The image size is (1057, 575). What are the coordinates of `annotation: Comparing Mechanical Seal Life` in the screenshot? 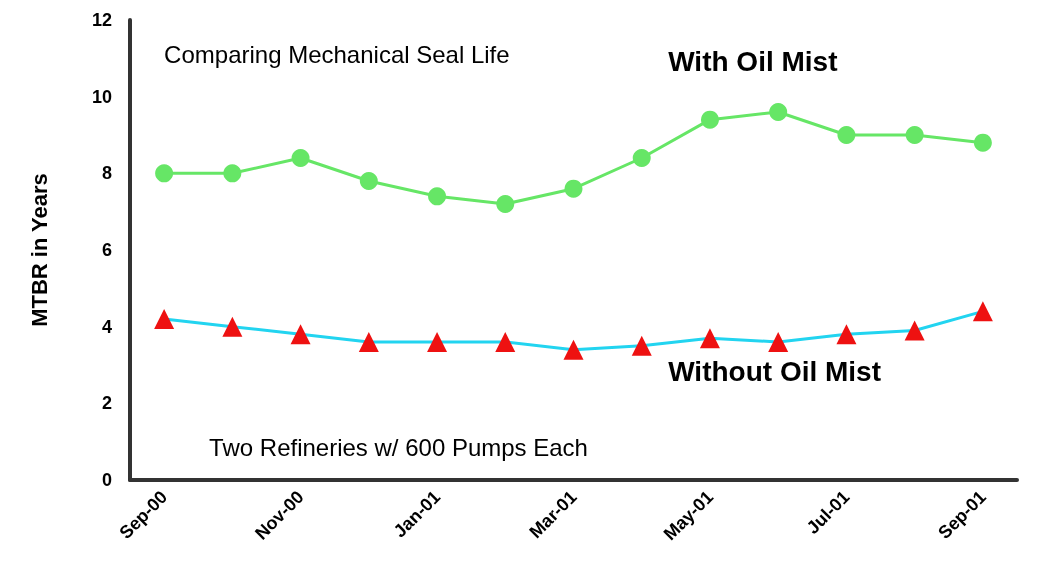 It's located at (337, 54).